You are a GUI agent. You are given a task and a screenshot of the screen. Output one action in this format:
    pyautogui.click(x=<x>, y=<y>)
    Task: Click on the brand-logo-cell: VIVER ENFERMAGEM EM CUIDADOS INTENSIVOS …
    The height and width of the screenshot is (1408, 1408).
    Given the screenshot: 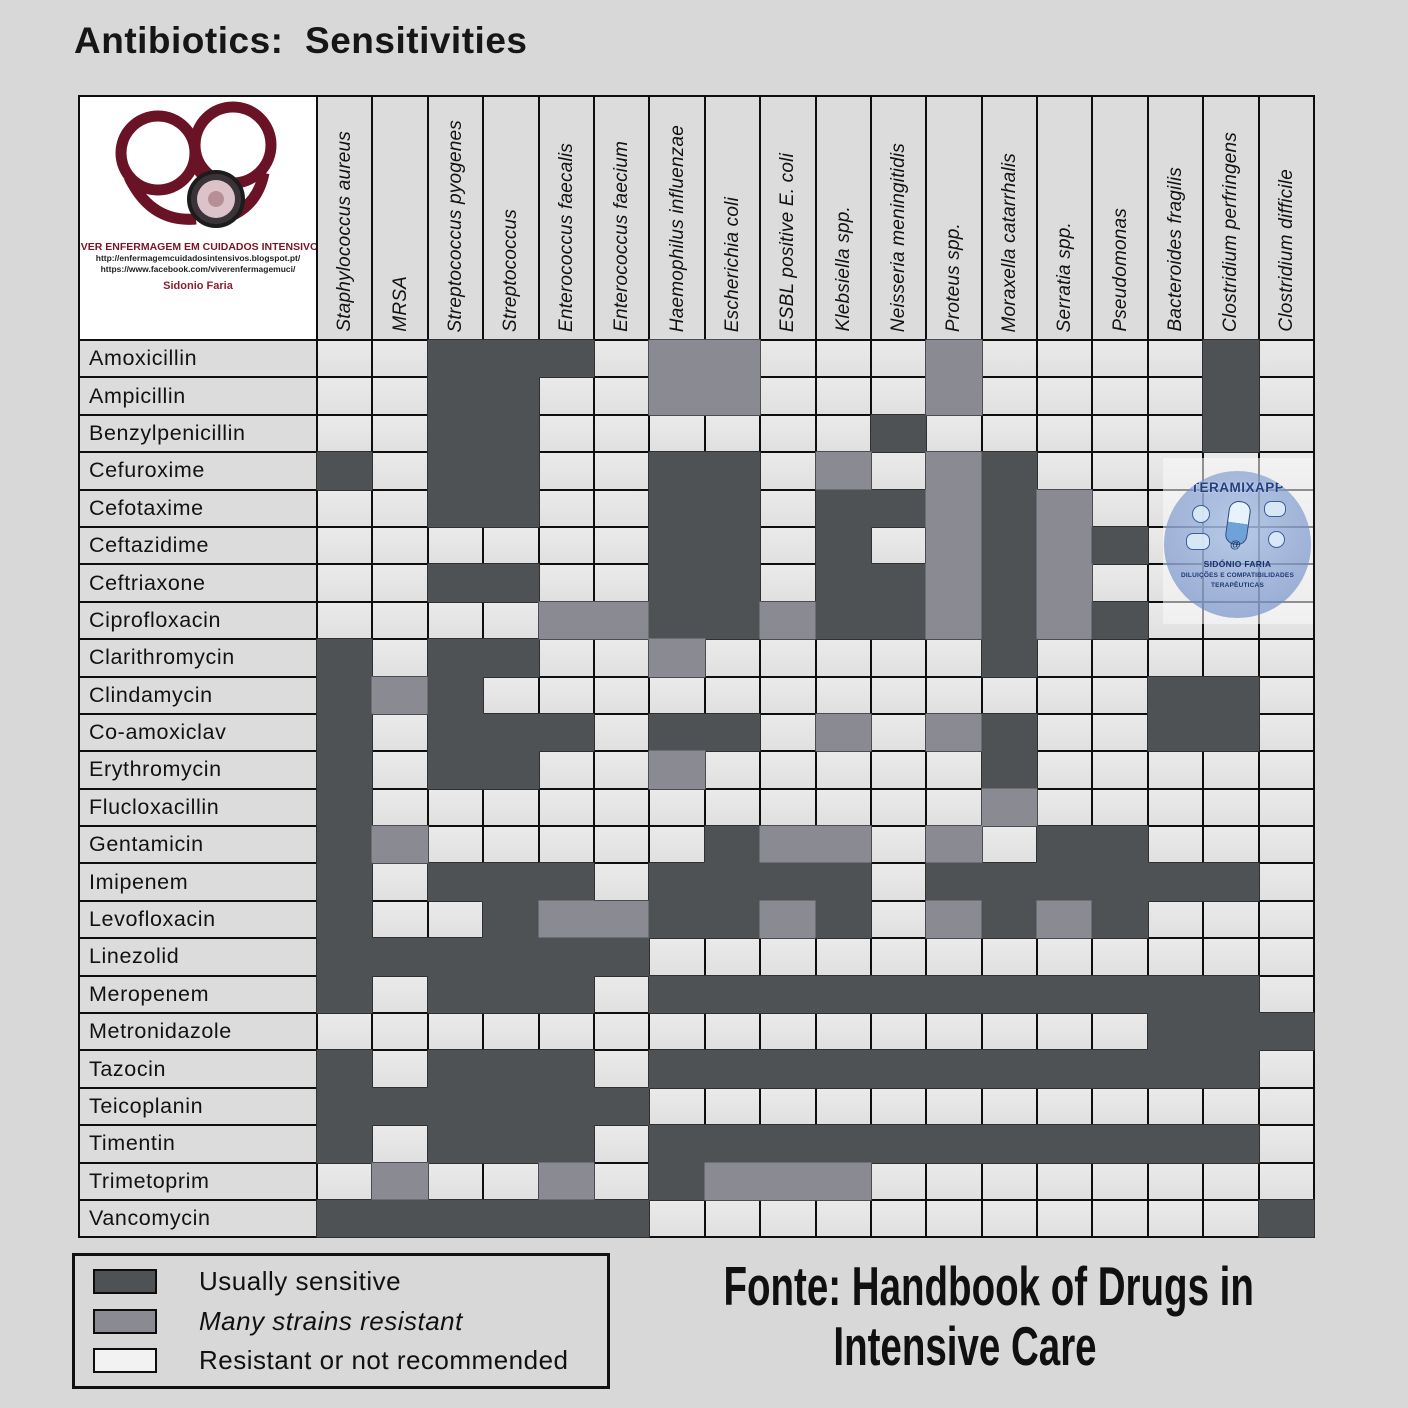 What is the action you would take?
    pyautogui.click(x=198, y=218)
    